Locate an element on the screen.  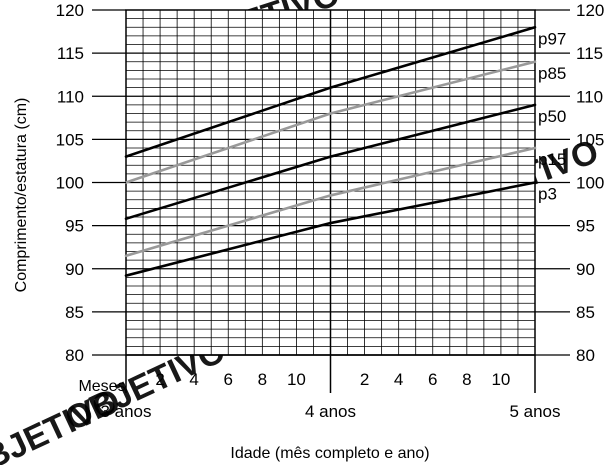
series-label-p97: p97 is located at coordinates (552, 38).